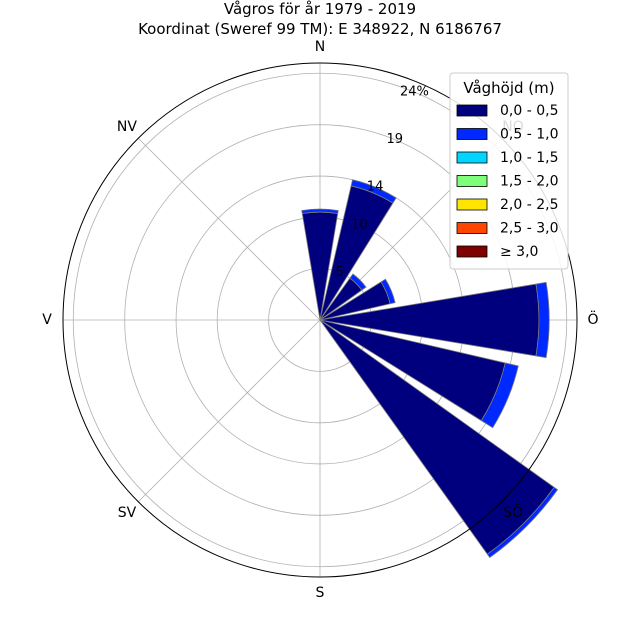 Image resolution: width=640 pixels, height=640 pixels. What do you see at coordinates (529, 182) in the screenshot?
I see `legend-entry-label: 1,5 - 2,0` at bounding box center [529, 182].